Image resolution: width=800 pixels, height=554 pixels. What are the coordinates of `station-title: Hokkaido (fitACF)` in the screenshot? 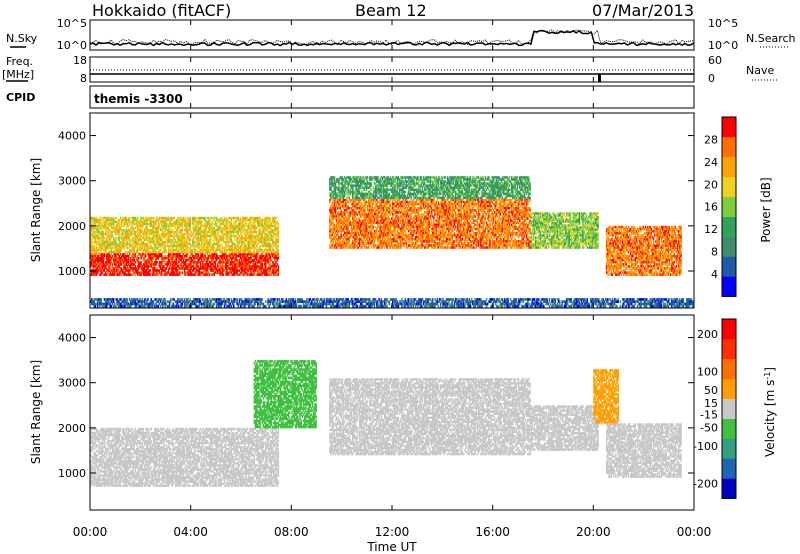 It's located at (161, 10).